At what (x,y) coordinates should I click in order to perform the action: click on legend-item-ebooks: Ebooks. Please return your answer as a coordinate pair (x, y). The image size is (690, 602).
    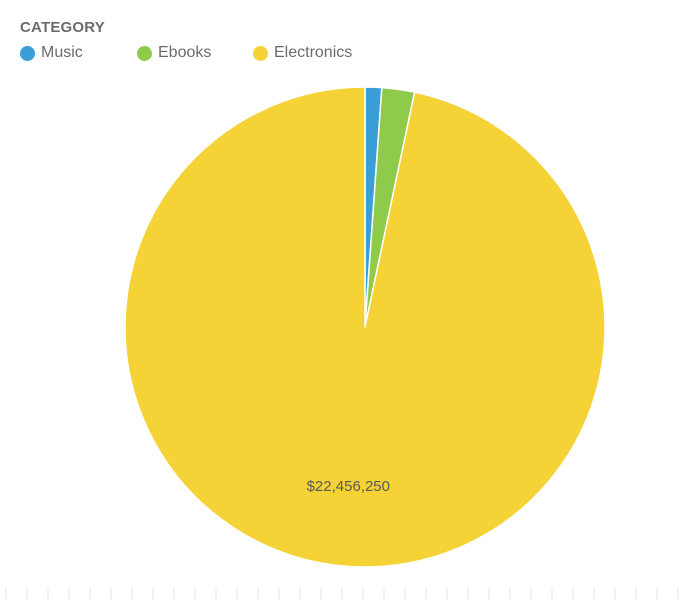
    Looking at the image, I should click on (174, 53).